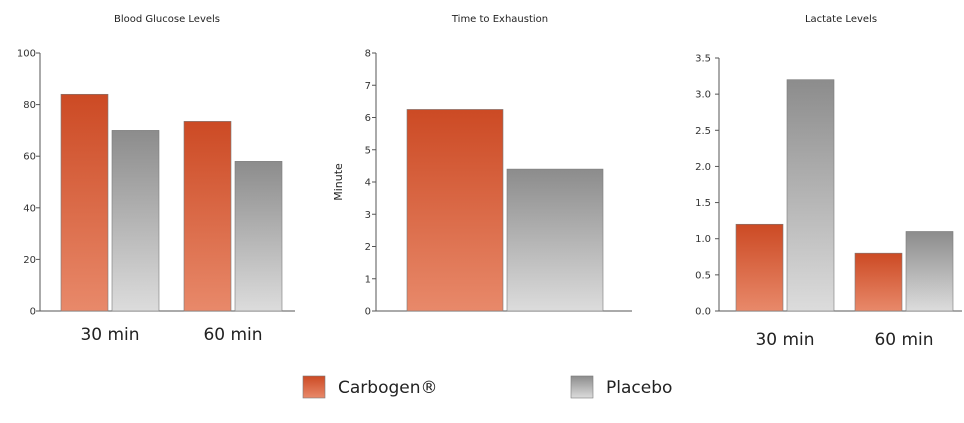 Image resolution: width=964 pixels, height=423 pixels. Describe the element at coordinates (368, 118) in the screenshot. I see `y-tick-label: 6` at that location.